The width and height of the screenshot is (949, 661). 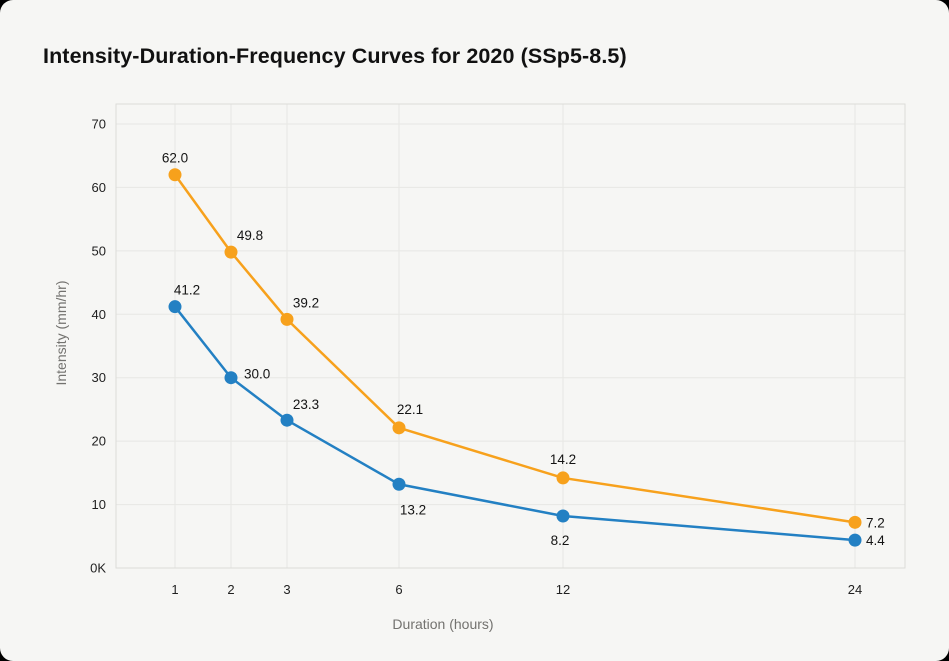 What do you see at coordinates (174, 589) in the screenshot?
I see `x-tick-label: 1` at bounding box center [174, 589].